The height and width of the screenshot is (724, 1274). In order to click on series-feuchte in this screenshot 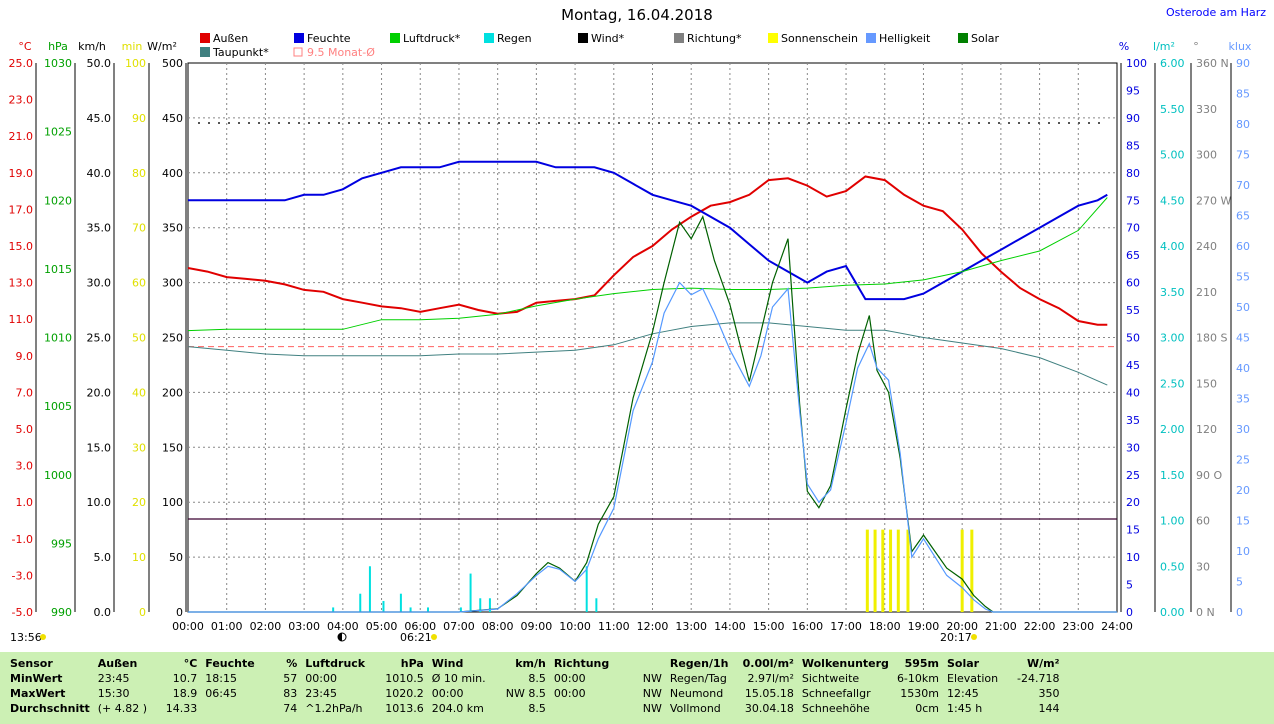, I will do `click(648, 230)`.